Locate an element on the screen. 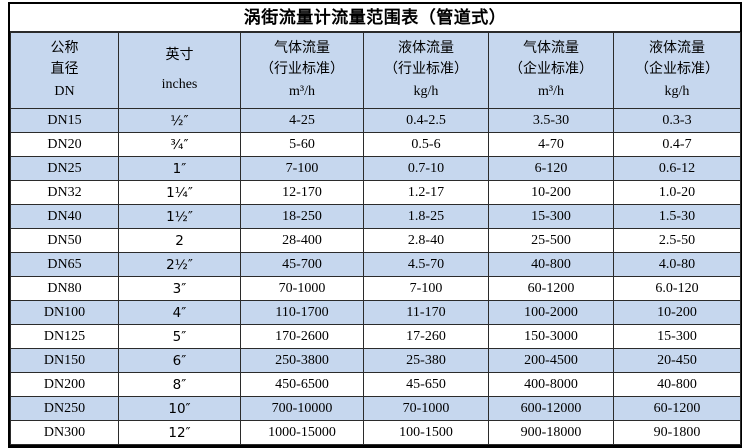 The height and width of the screenshot is (448, 750). table-row: DN80 3″ 70-1000 7-100 60-1200 6.0-120 is located at coordinates (375, 288).